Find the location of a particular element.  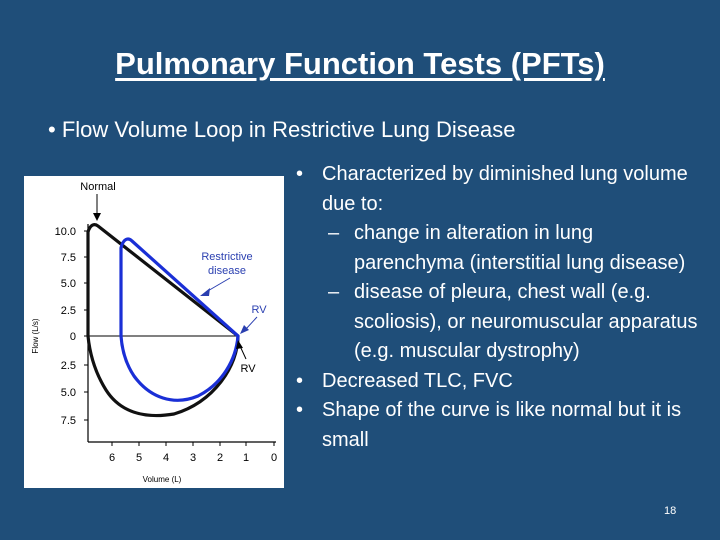

x-tick-label: 1 is located at coordinates (246, 458).